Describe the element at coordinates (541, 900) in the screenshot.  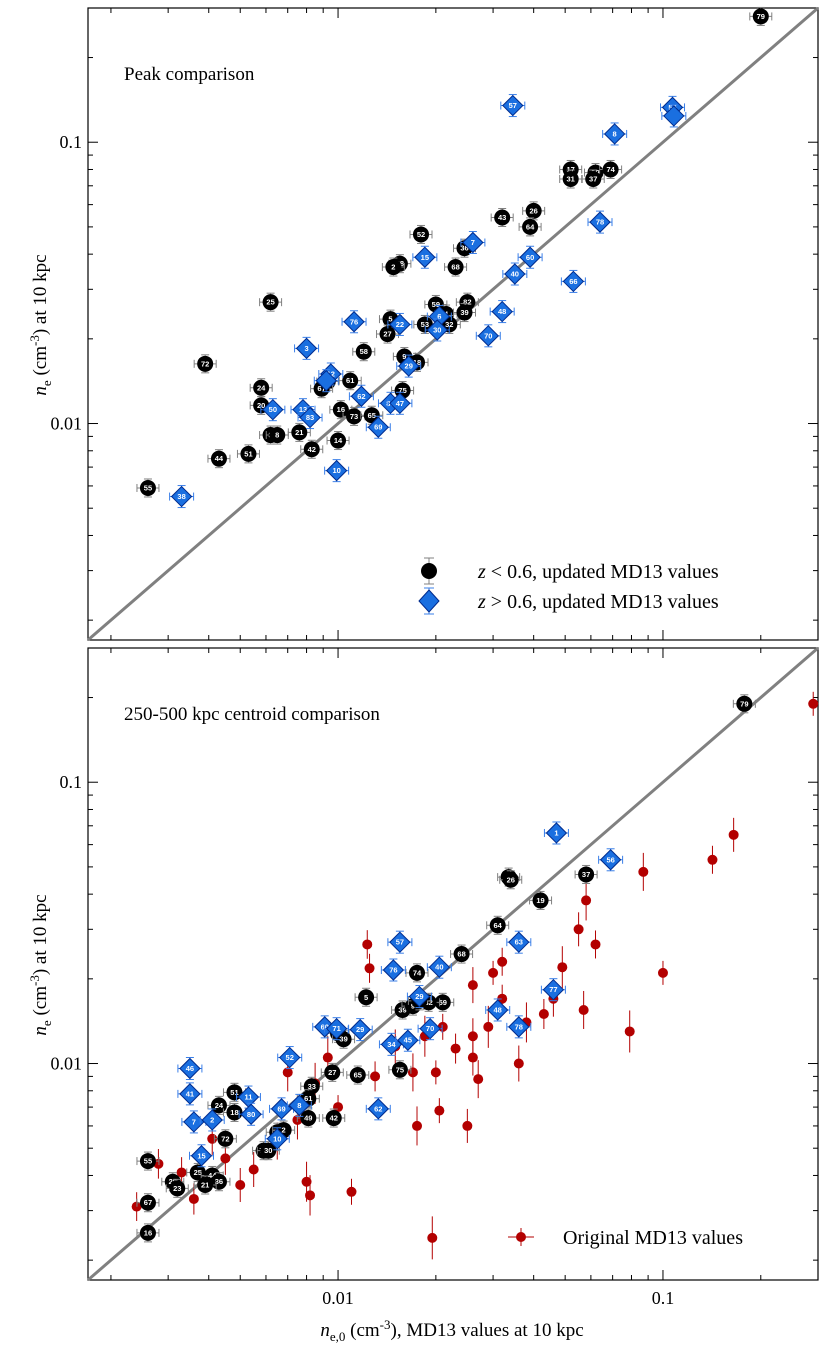
I see `lowz-point: 19` at that location.